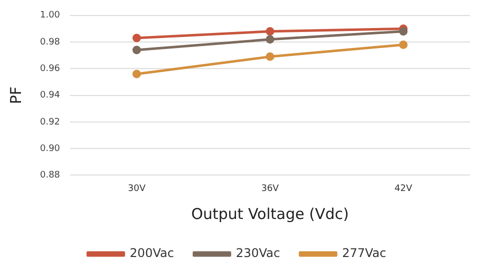 This screenshot has height=270, width=500. Describe the element at coordinates (258, 253) in the screenshot. I see `legend-label: 230Vac` at that location.